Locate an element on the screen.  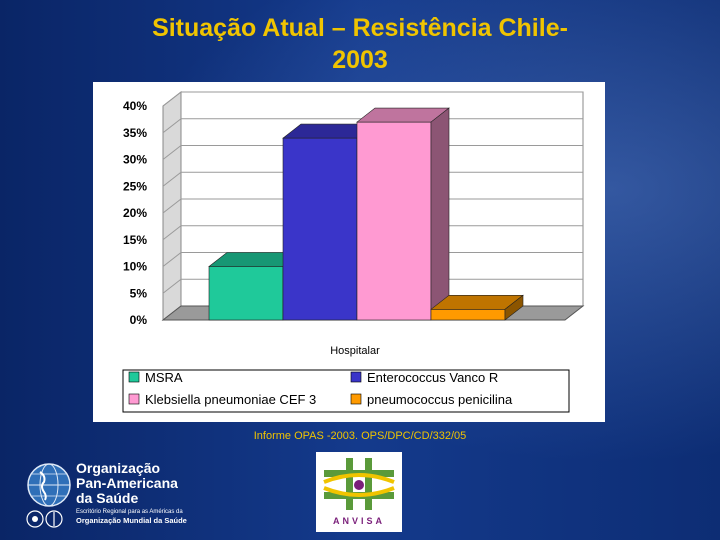
anvisa-logo: ANVISA is located at coordinates (359, 492).